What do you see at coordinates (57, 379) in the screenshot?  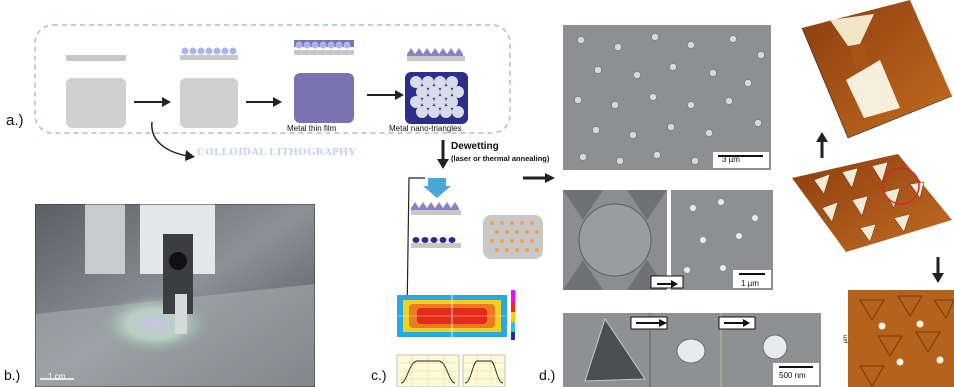 I see `photo-scale-bar-icon` at bounding box center [57, 379].